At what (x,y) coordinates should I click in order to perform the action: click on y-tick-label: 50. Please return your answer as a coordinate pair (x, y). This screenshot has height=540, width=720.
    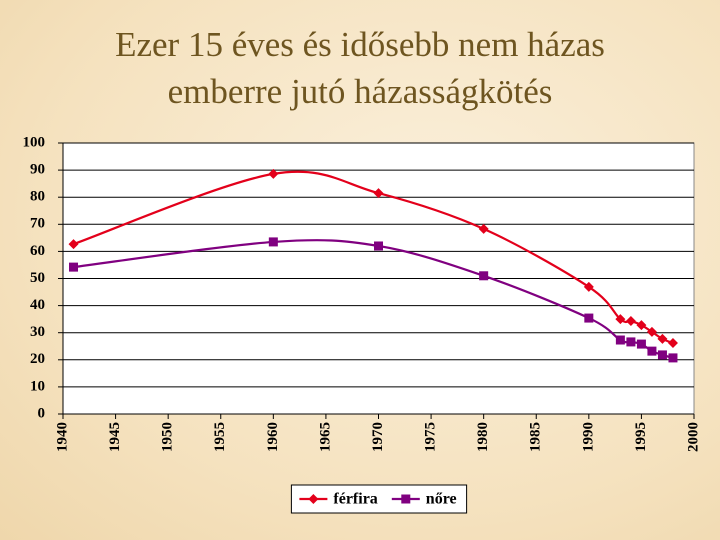
    Looking at the image, I should click on (37, 278).